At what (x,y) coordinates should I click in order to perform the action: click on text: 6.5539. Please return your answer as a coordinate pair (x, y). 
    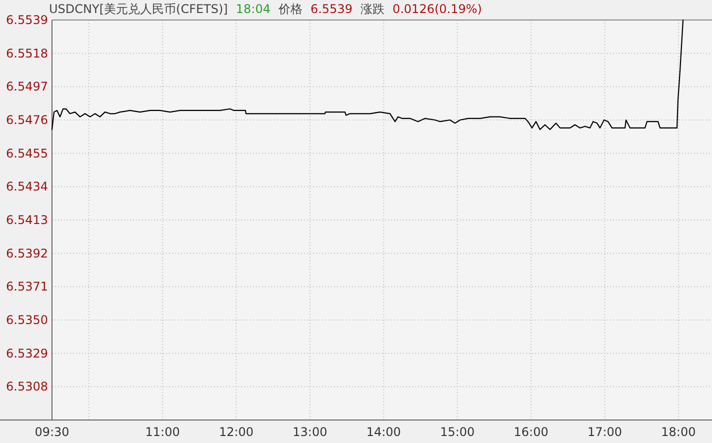
    Looking at the image, I should click on (331, 9).